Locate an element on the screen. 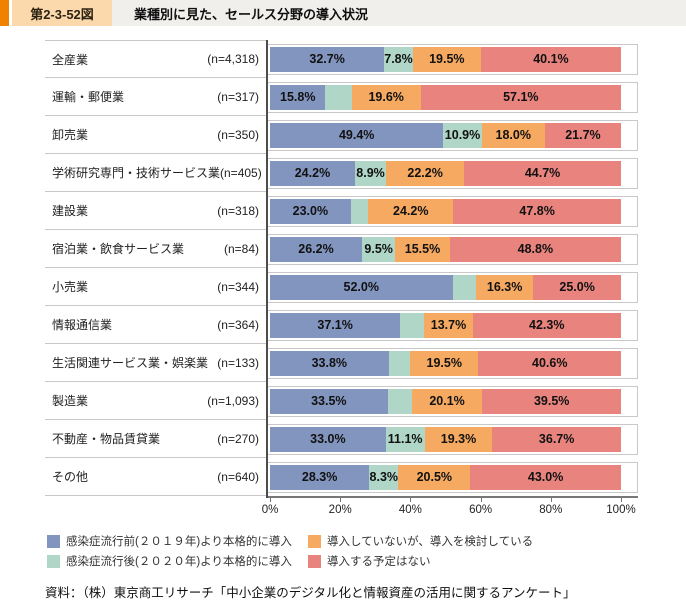 The height and width of the screenshot is (605, 686). bar-track: 23.0% 24.2% 47.8% is located at coordinates (452, 211).